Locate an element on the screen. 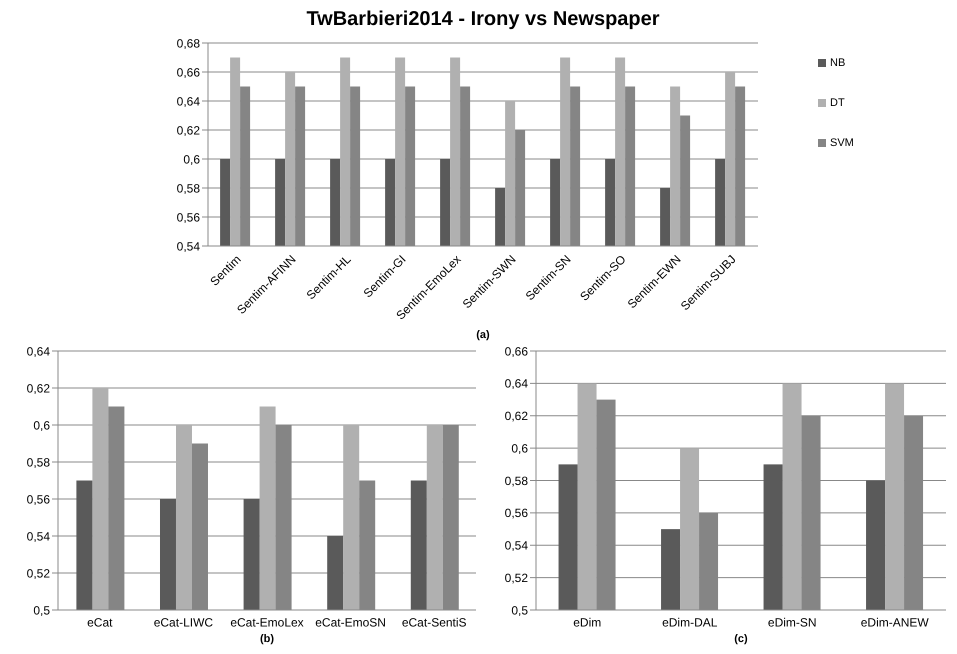 Image resolution: width=957 pixels, height=654 pixels. legend-label: DT is located at coordinates (837, 103).